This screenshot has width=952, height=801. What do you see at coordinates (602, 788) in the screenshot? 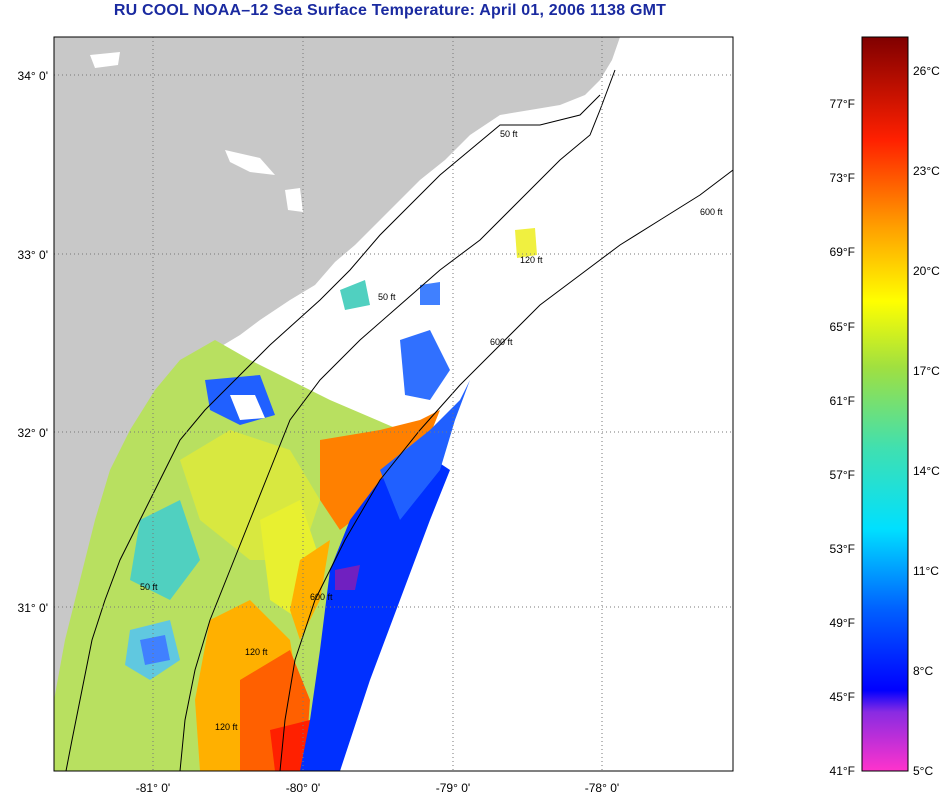
I see `lon-label: -78° 0'` at bounding box center [602, 788].